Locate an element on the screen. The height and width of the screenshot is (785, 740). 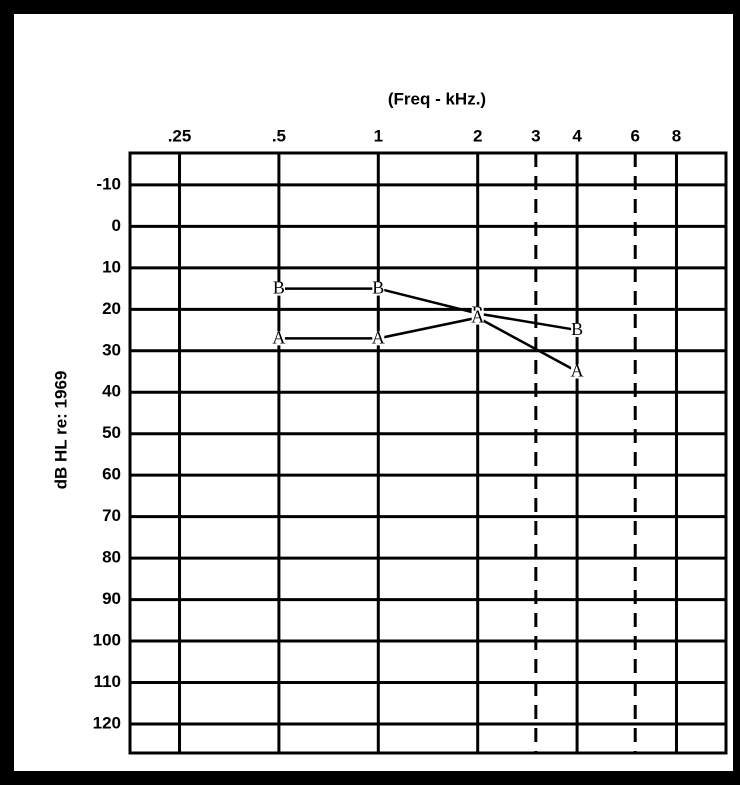
x-tick-label: .5 is located at coordinates (279, 135).